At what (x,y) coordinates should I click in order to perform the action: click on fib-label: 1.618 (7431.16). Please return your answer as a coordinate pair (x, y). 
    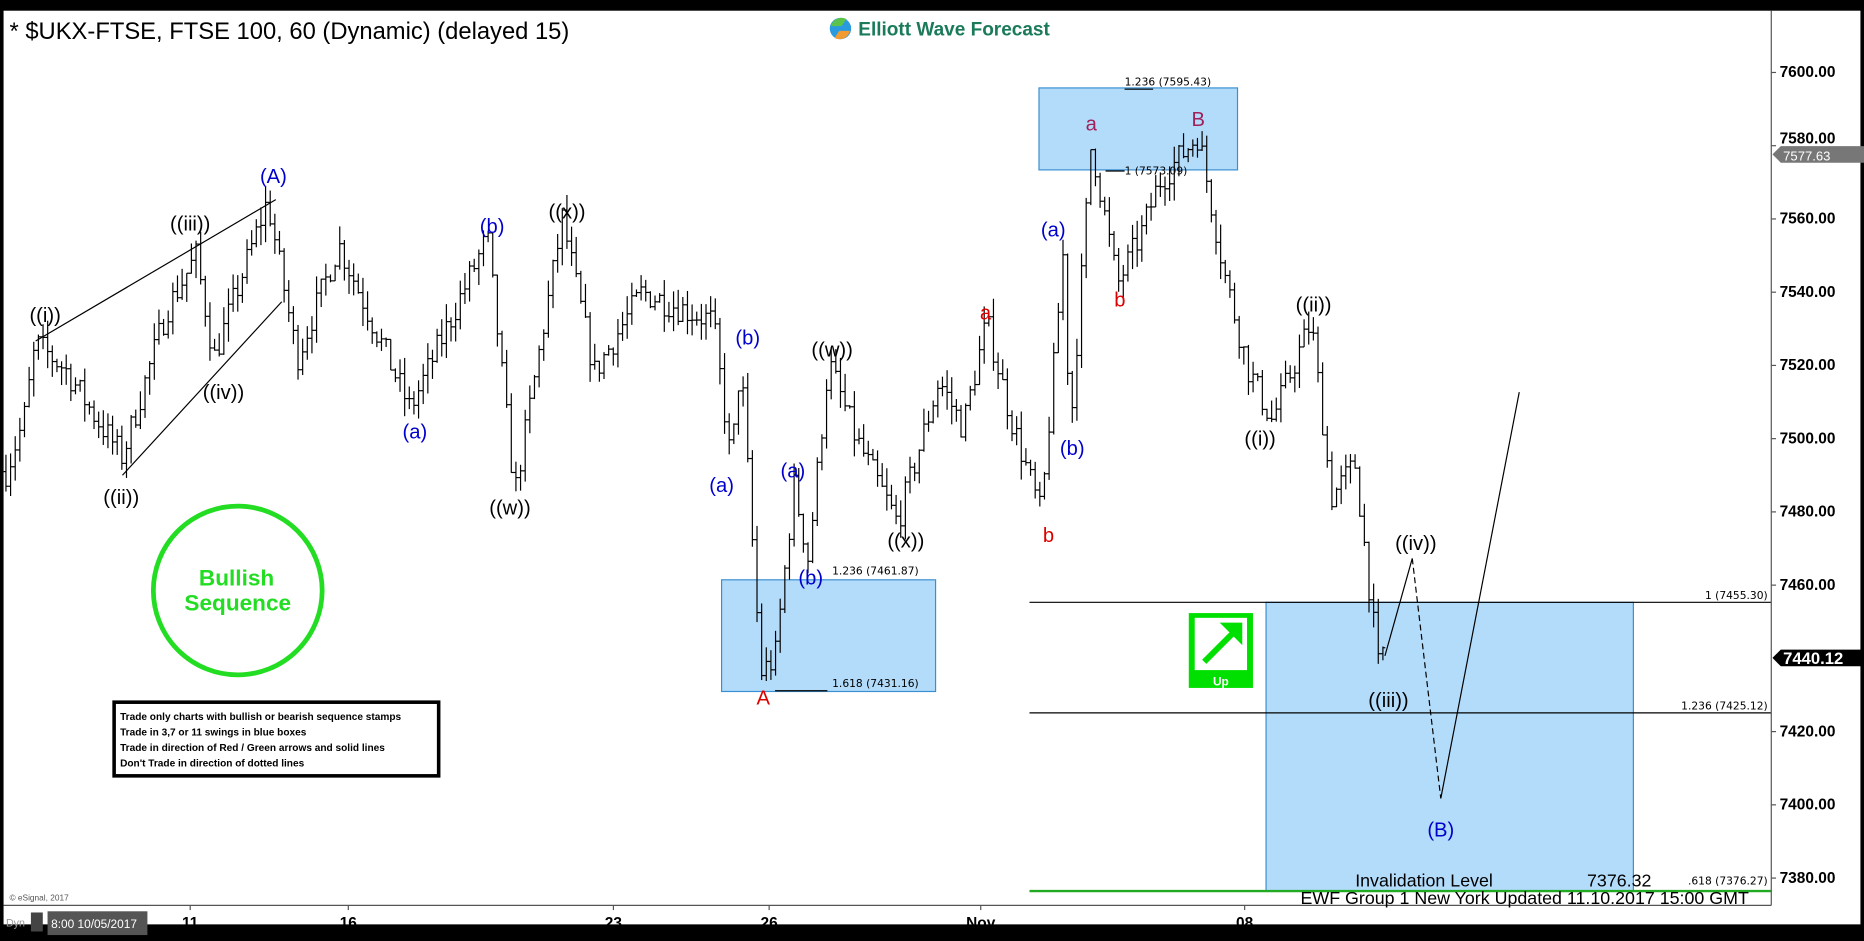
    Looking at the image, I should click on (875, 683).